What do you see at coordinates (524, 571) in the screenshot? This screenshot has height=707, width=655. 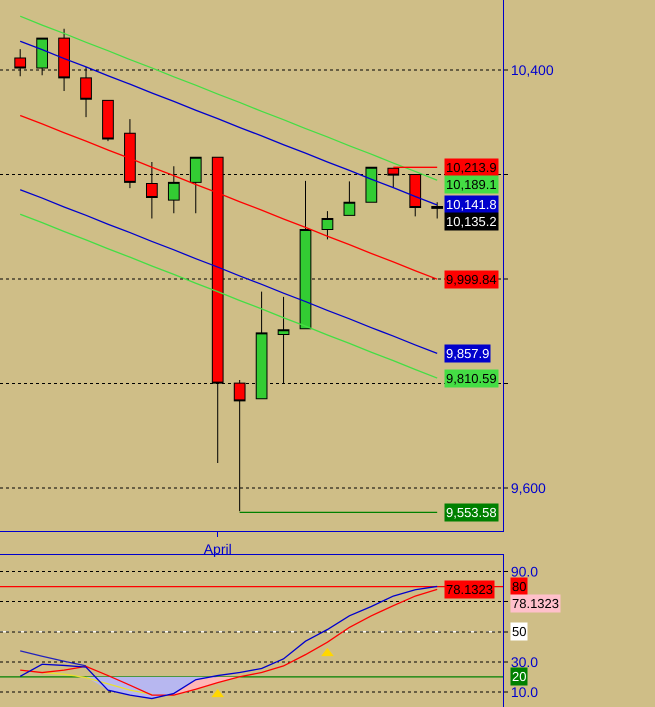 I see `y-tick-label: 90.0` at bounding box center [524, 571].